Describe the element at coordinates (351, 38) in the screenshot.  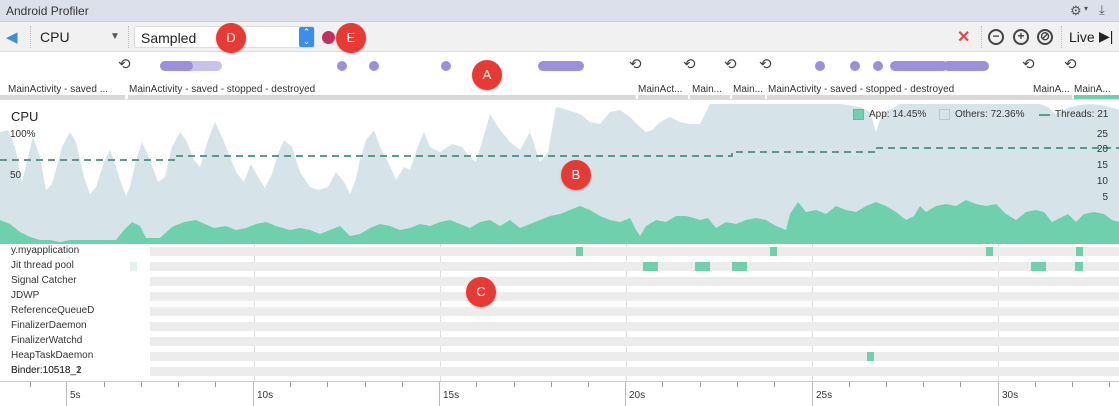
I see `callout-e: E` at that location.